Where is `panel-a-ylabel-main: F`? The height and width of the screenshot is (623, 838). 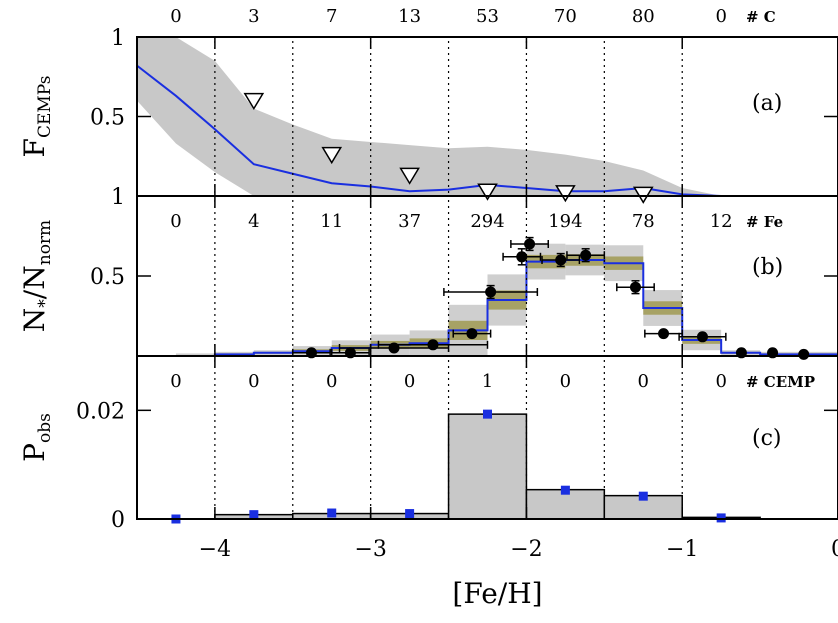
panel-a-ylabel-main: F is located at coordinates (34, 147).